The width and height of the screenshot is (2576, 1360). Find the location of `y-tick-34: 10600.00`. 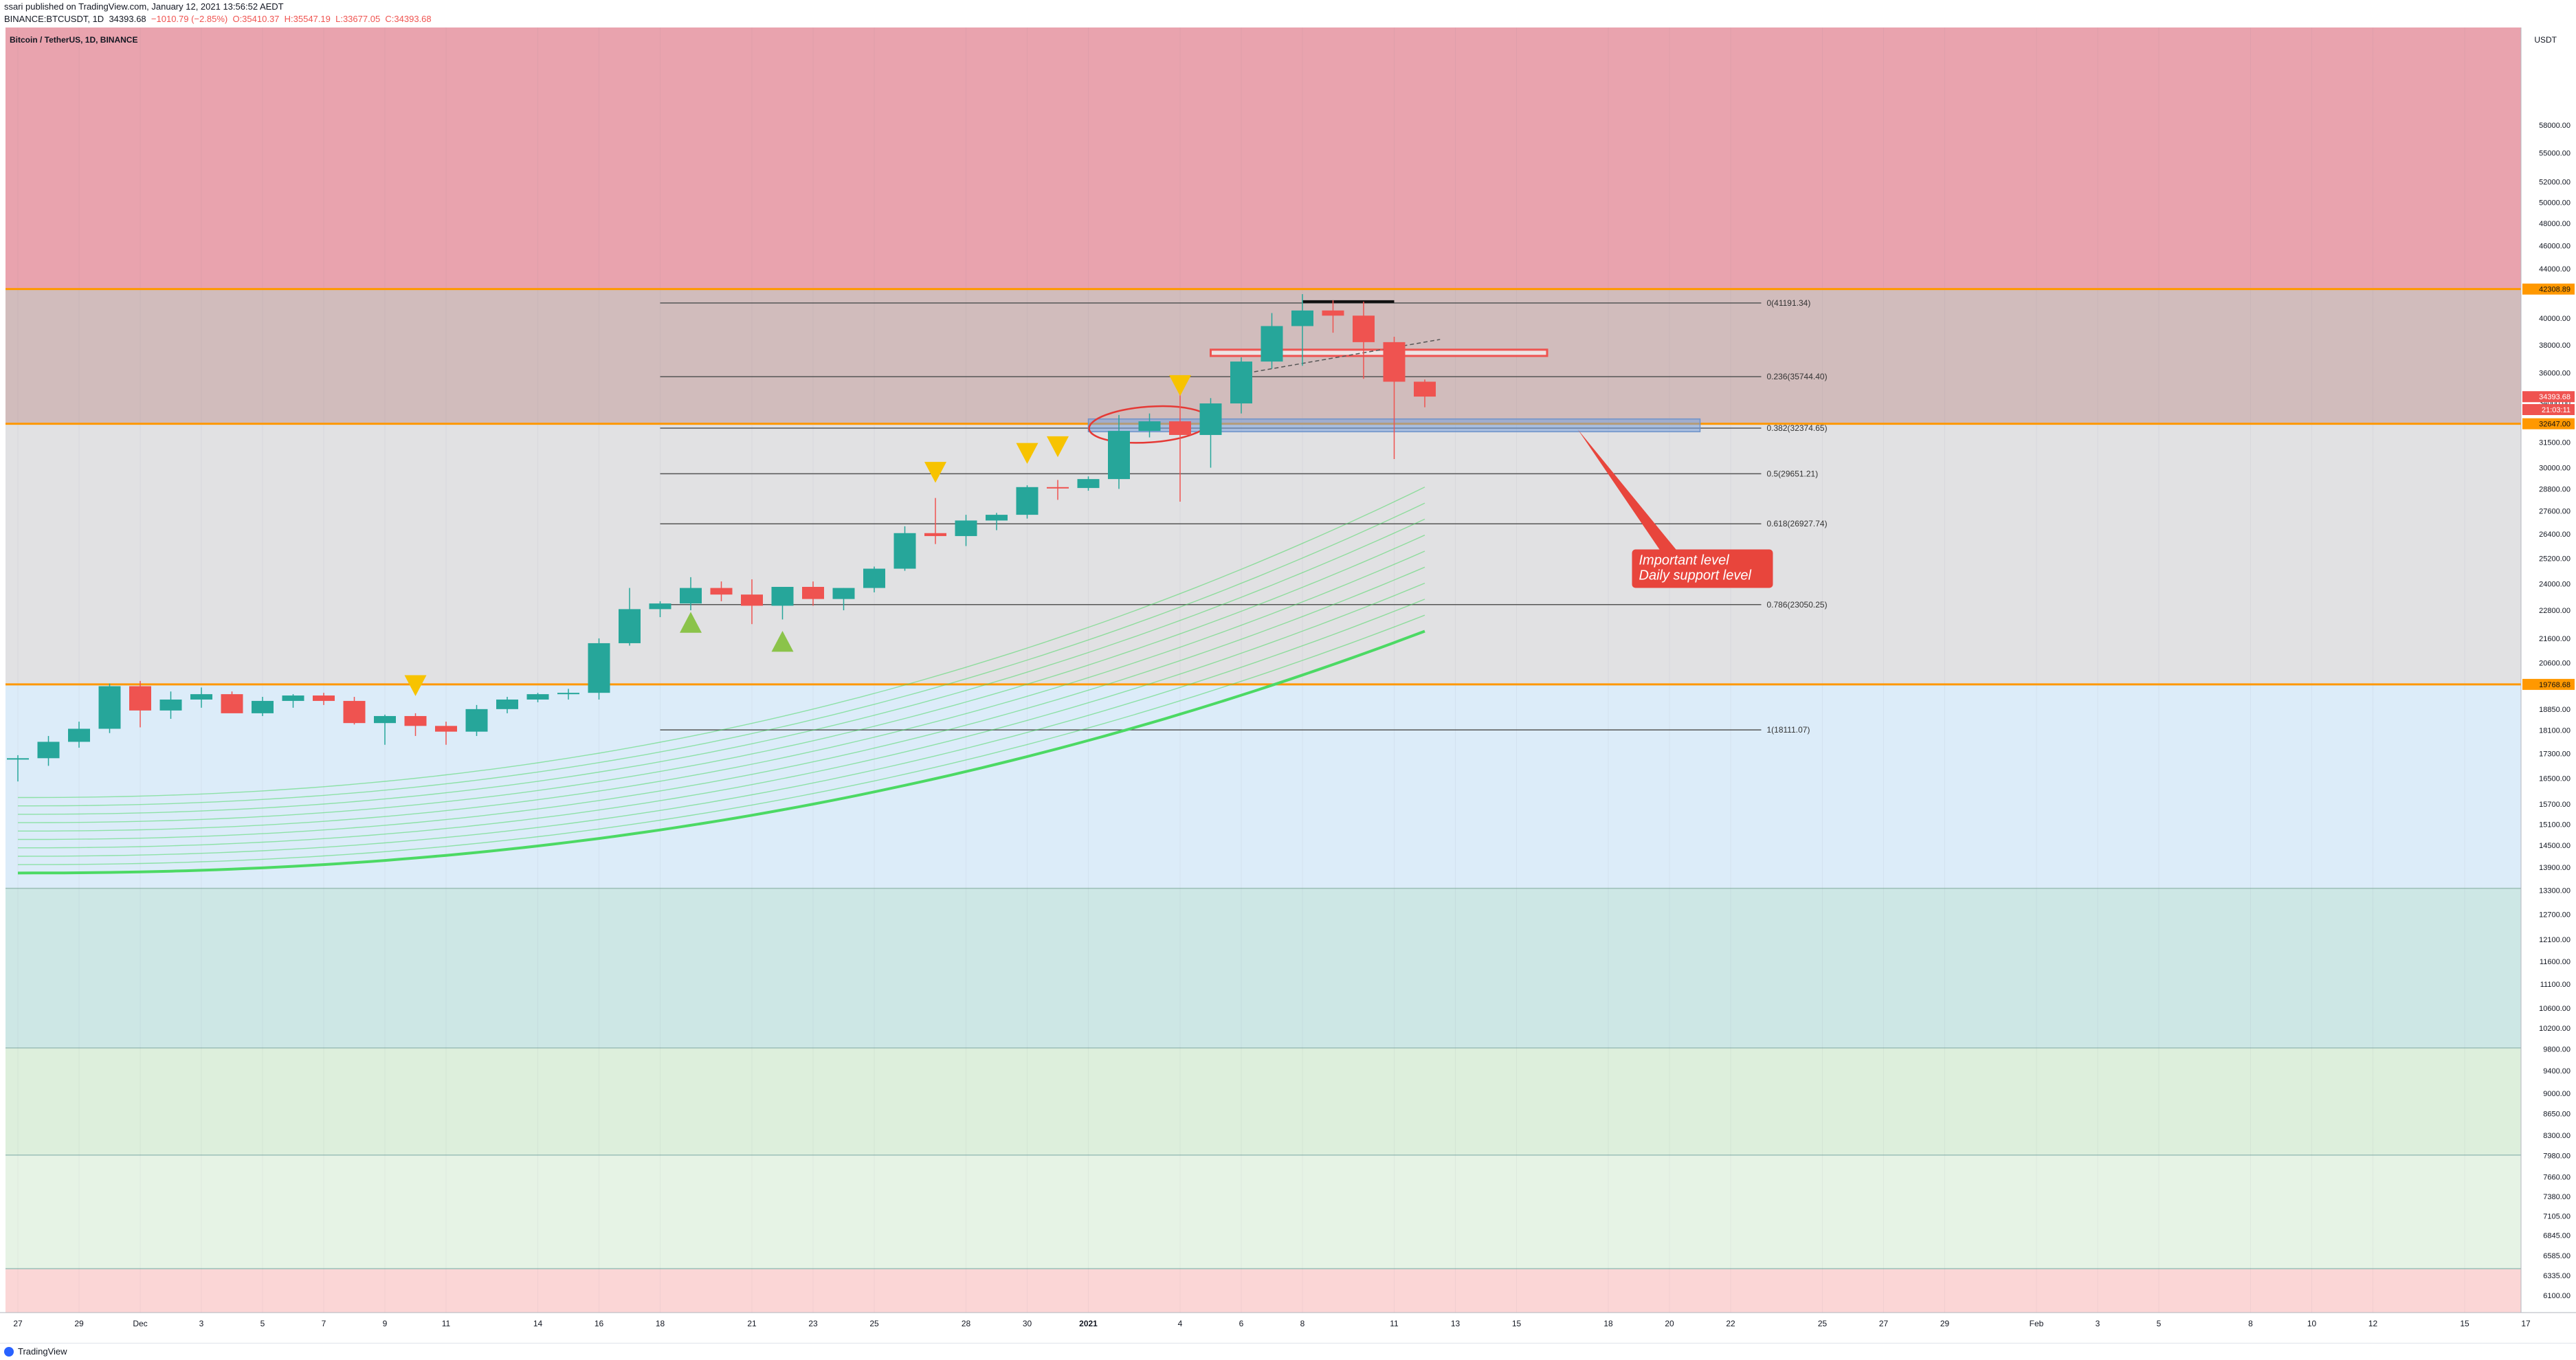

y-tick-34: 10600.00 is located at coordinates (2555, 1009).